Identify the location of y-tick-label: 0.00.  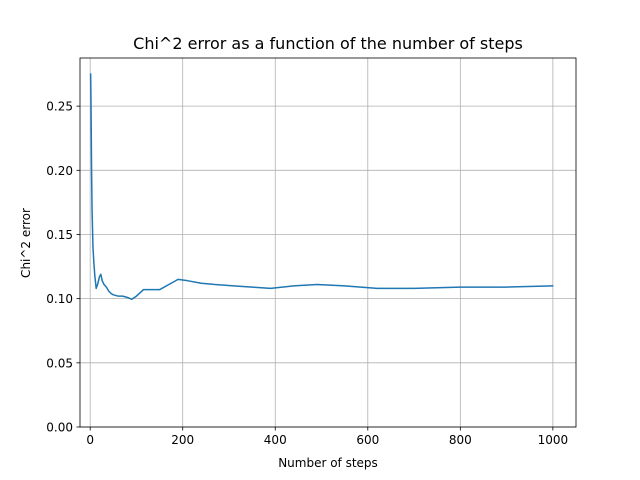
(59, 428).